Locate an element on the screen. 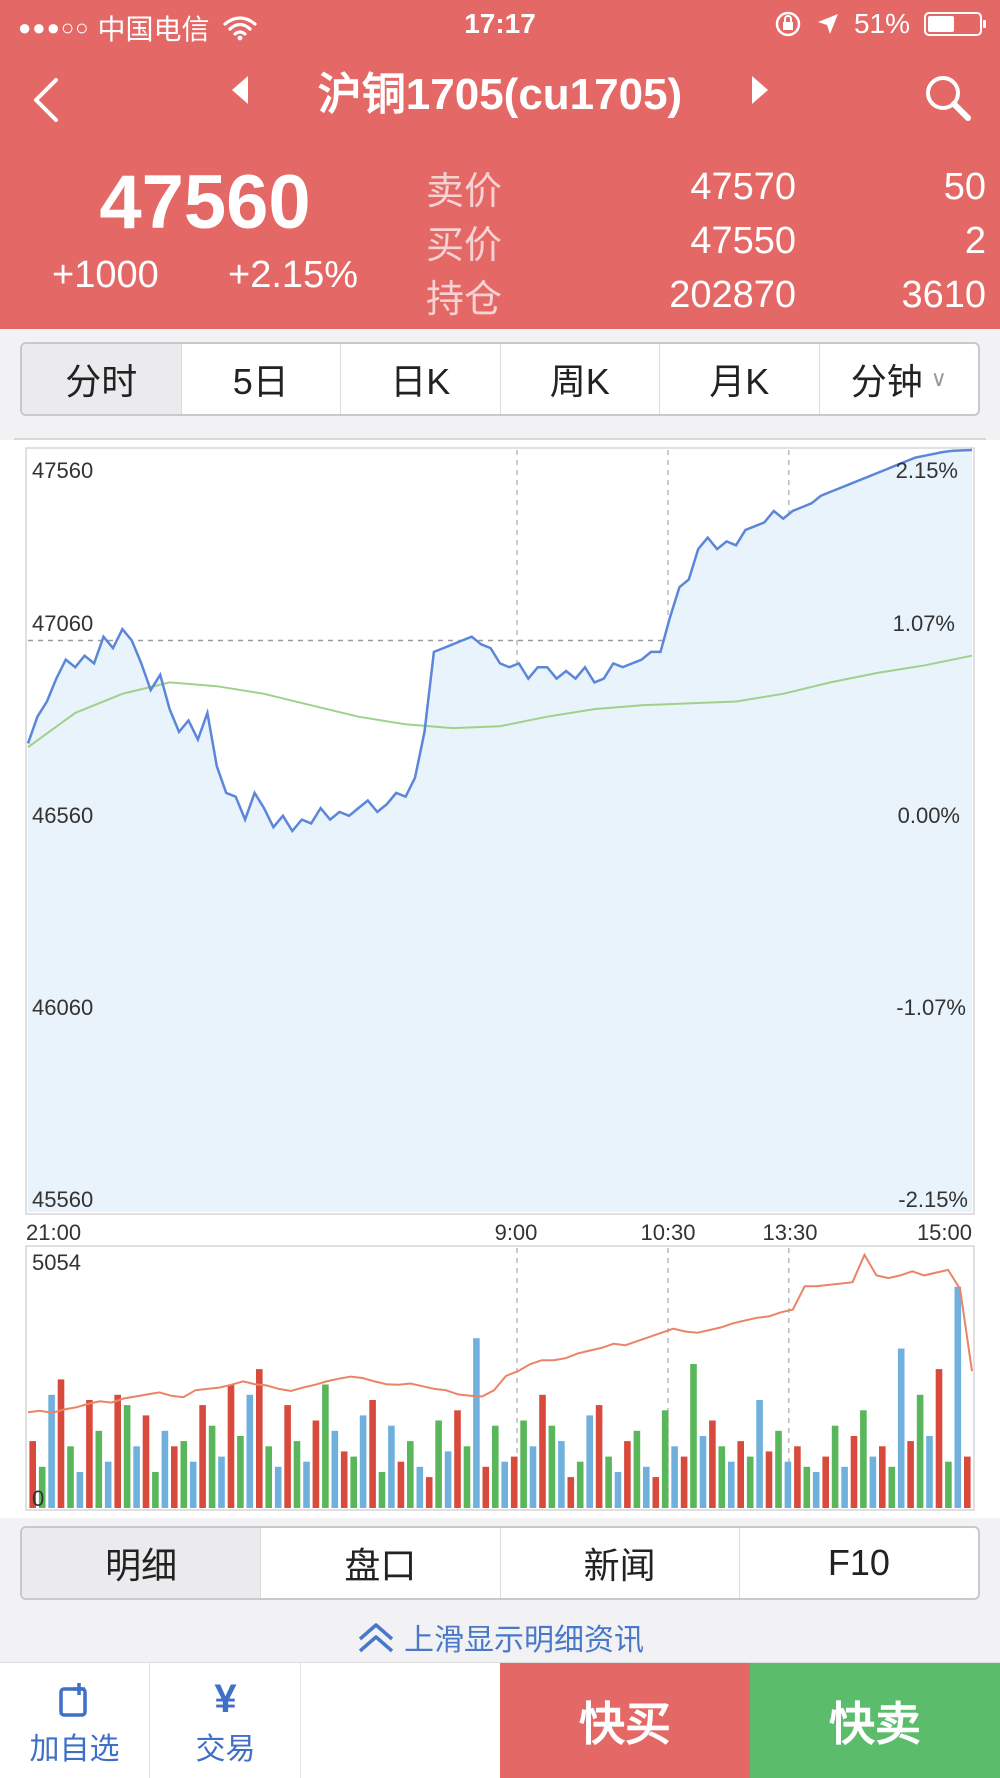 This screenshot has height=1778, width=1000. quote-label: 买价 is located at coordinates (464, 245).